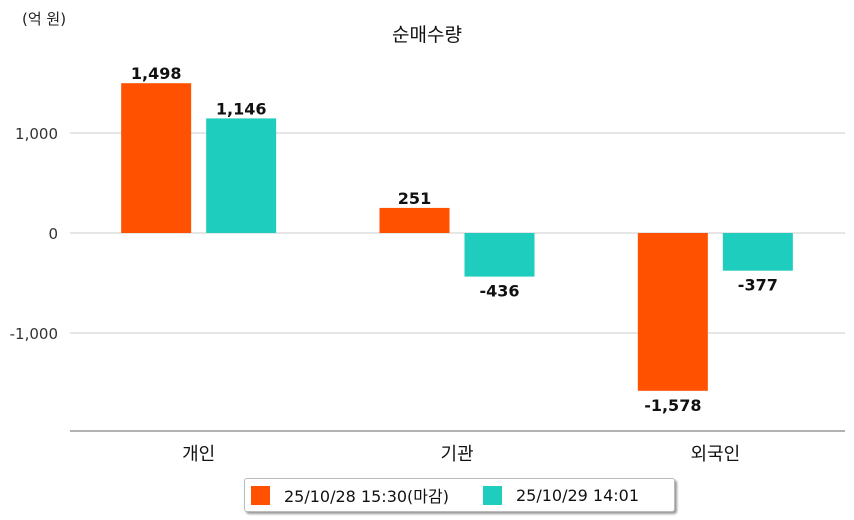  Describe the element at coordinates (577, 495) in the screenshot. I see `legend-label: 25/10/29 14:01` at that location.